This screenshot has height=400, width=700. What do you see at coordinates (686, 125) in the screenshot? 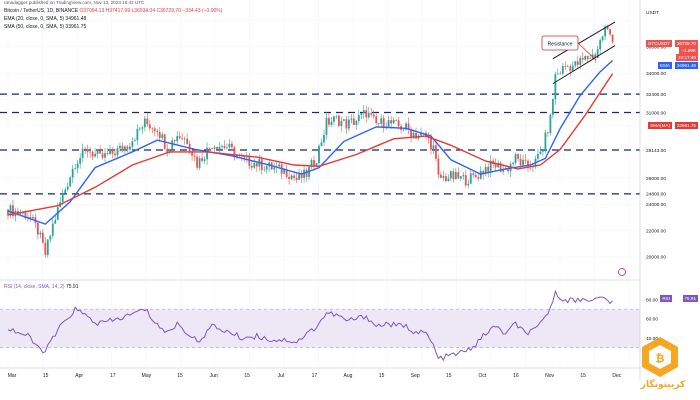
I see `sma-tag-value: 33961.75` at bounding box center [686, 125].